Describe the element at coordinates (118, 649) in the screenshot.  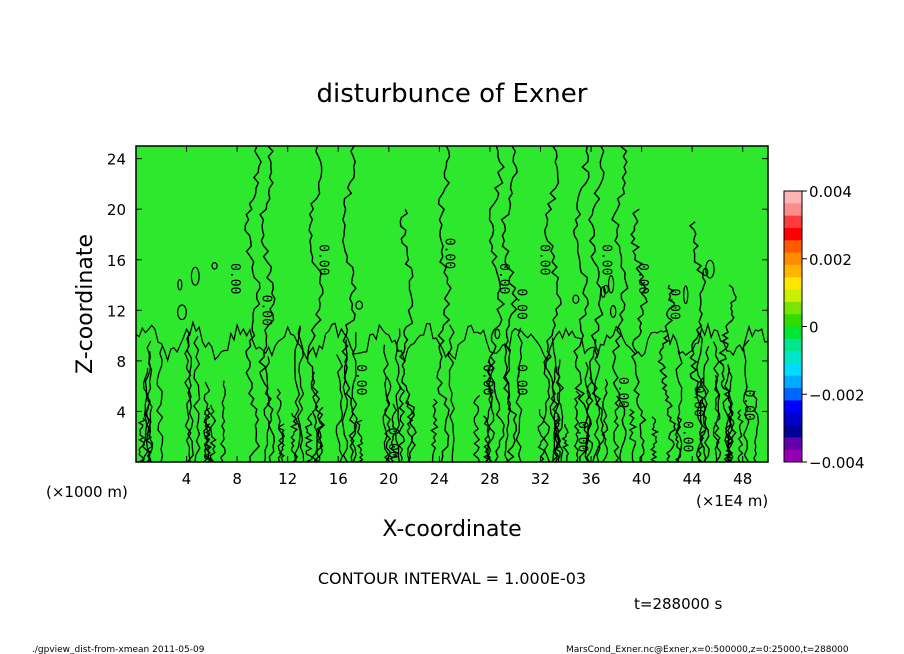
I see `footer-left: ./gpview_dist-from-xmean 2011-05-09` at that location.